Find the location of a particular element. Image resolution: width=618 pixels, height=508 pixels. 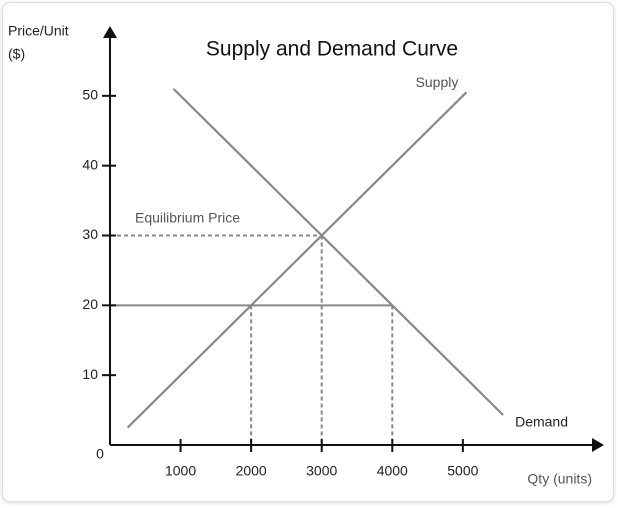

x-tick-label: 4000 is located at coordinates (392, 471).